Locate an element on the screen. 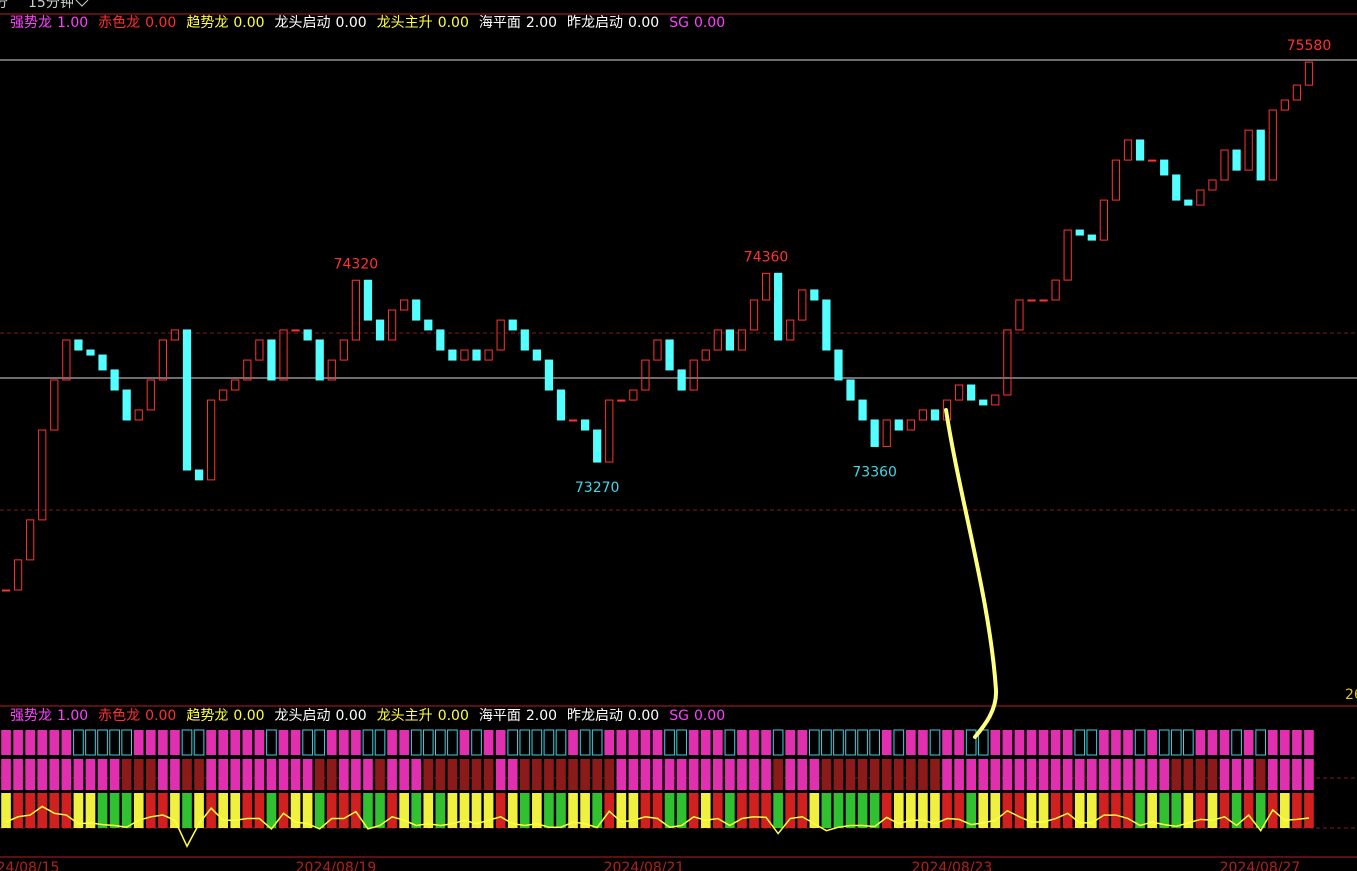 The height and width of the screenshot is (871, 1357). indicator-name: 赤色龙 is located at coordinates (119, 22).